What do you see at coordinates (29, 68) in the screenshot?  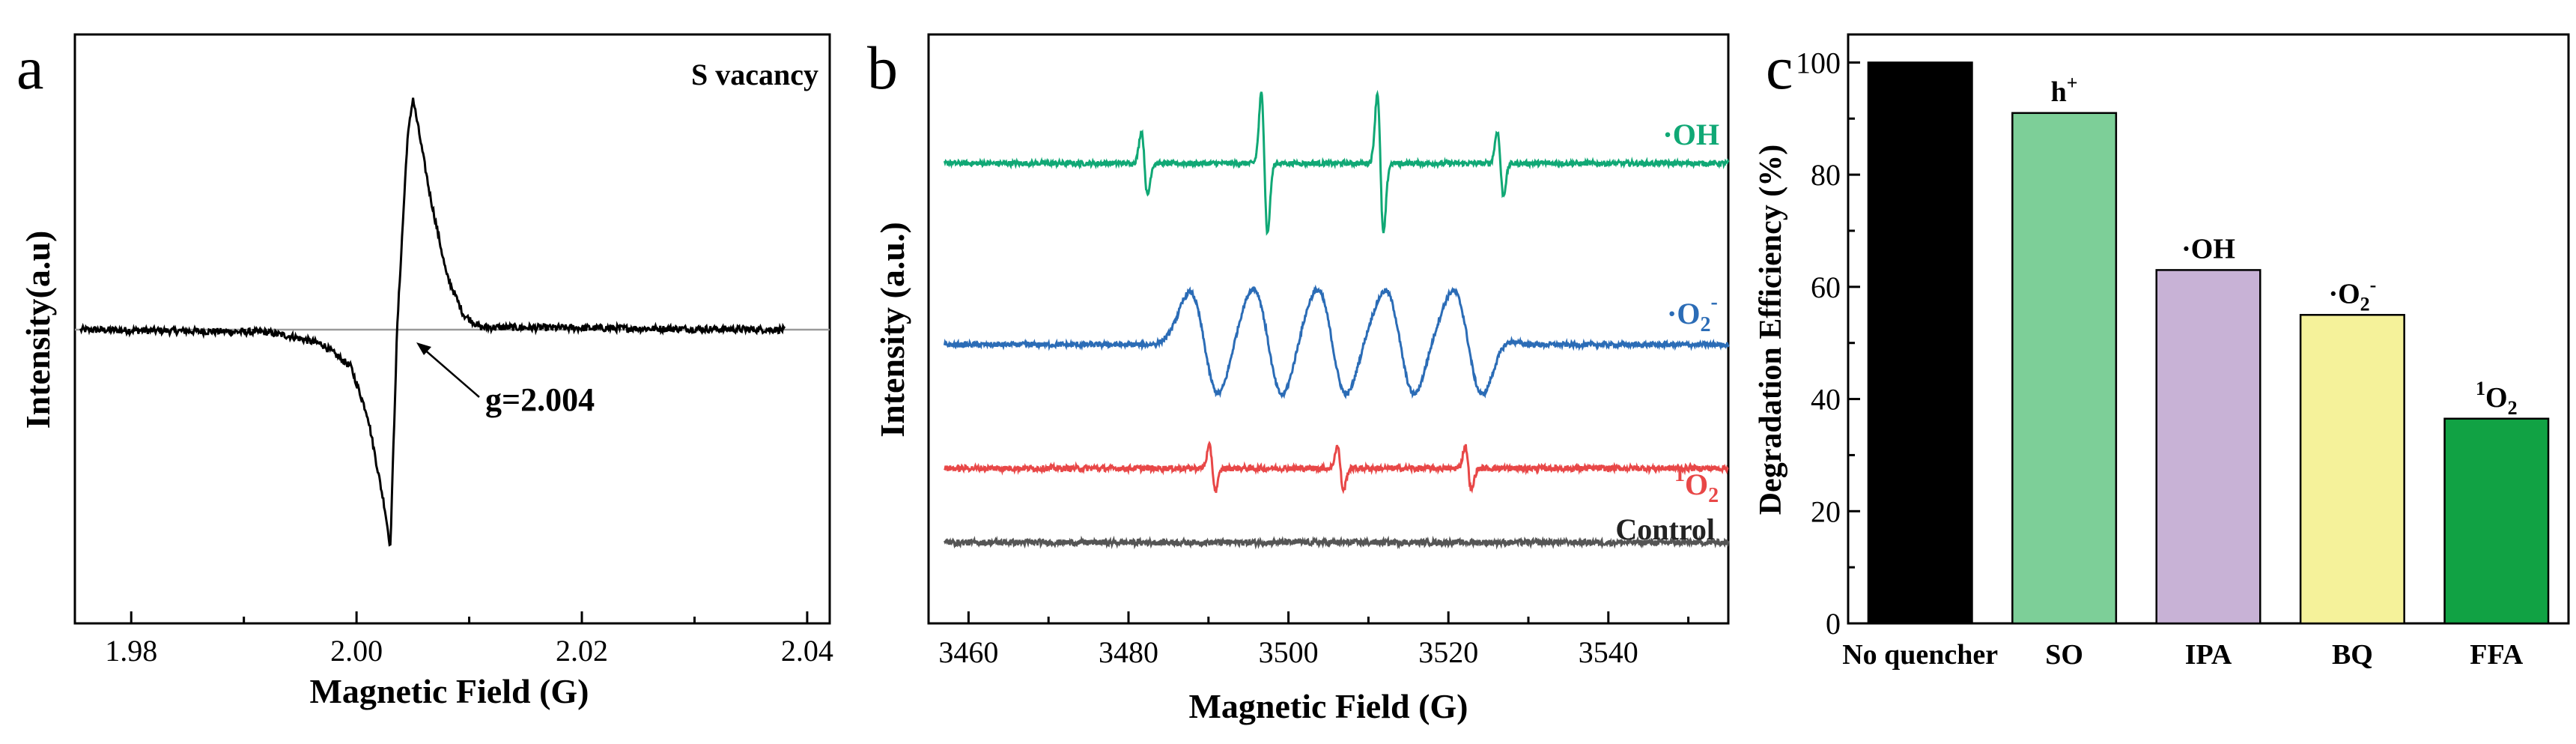 I see `panel-letter-a: a` at bounding box center [29, 68].